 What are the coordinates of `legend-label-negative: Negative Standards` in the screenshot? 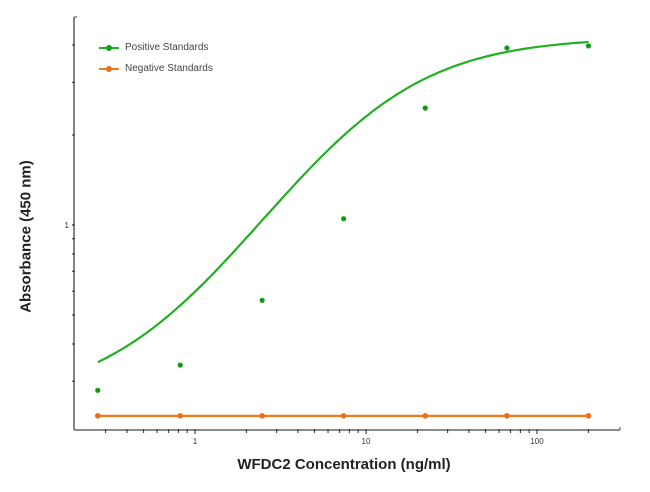 It's located at (169, 68).